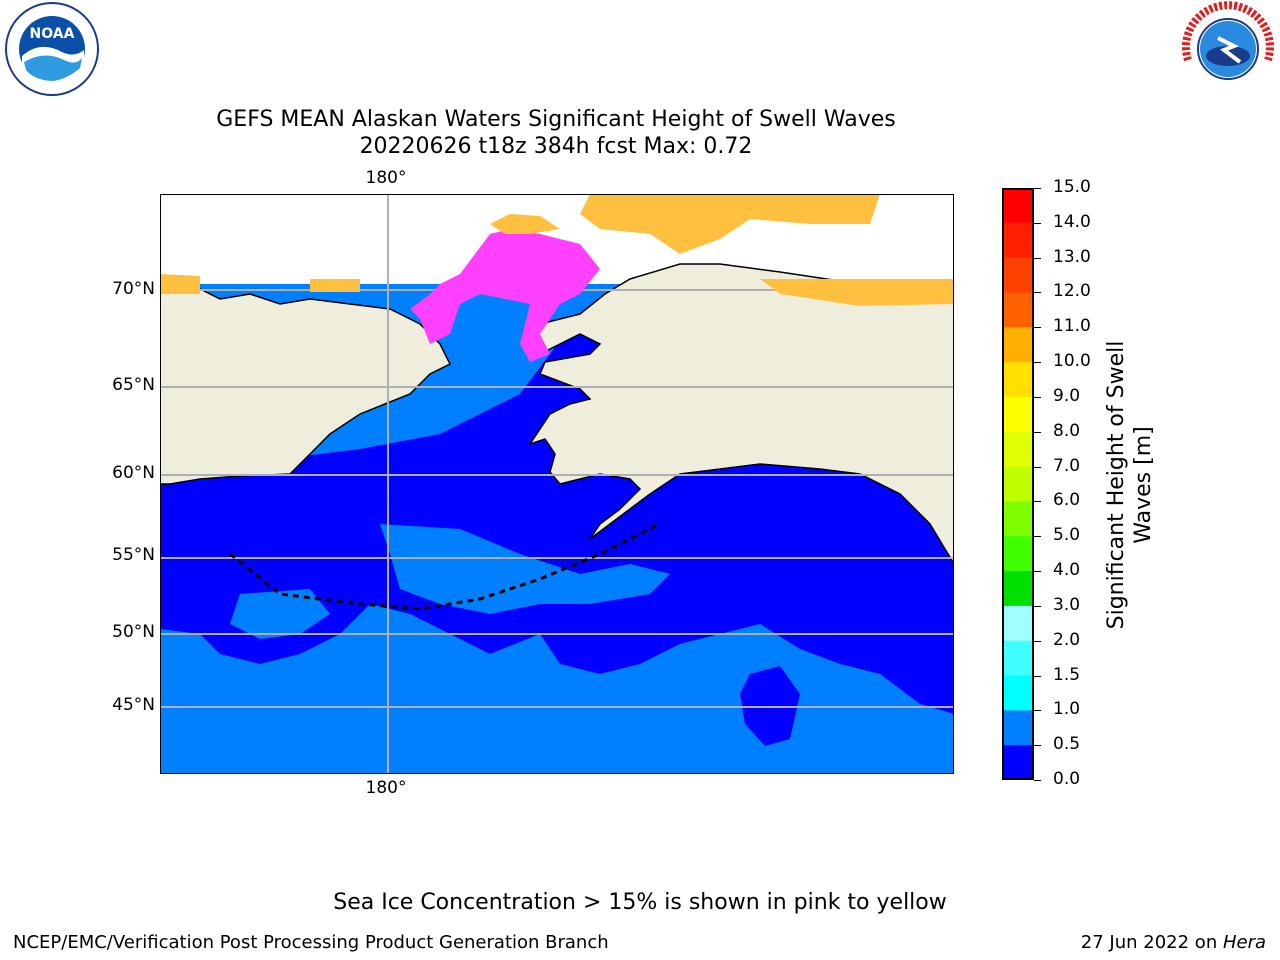 The height and width of the screenshot is (960, 1280). What do you see at coordinates (1244, 942) in the screenshot?
I see `footer-host: Hera` at bounding box center [1244, 942].